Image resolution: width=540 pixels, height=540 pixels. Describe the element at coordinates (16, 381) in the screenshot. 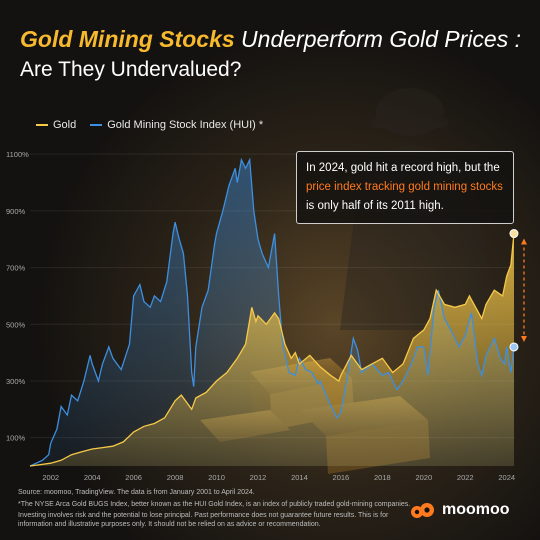

I see `y-tick-label: 300%` at that location.